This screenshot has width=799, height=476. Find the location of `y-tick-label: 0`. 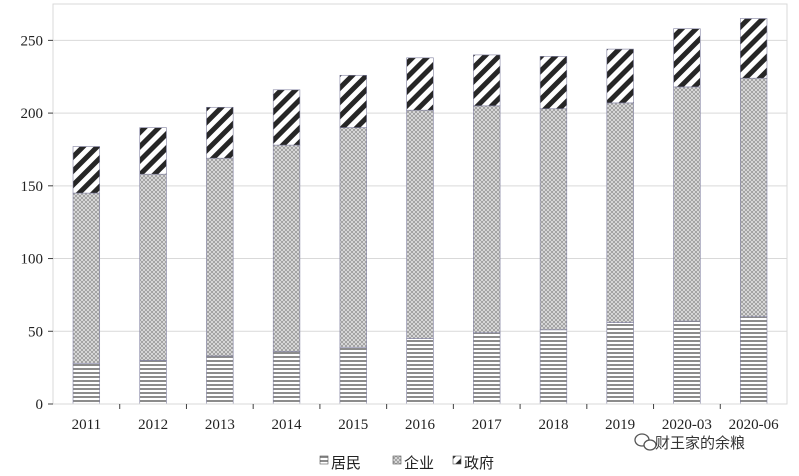

y-tick-label: 0 is located at coordinates (40, 405).